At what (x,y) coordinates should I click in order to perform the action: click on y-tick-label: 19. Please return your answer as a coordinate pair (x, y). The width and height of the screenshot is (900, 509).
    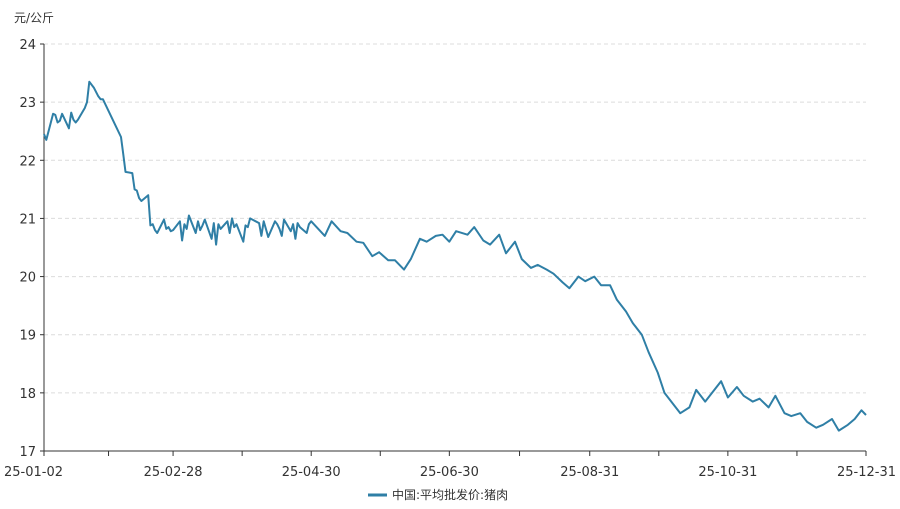
    Looking at the image, I should click on (27, 336).